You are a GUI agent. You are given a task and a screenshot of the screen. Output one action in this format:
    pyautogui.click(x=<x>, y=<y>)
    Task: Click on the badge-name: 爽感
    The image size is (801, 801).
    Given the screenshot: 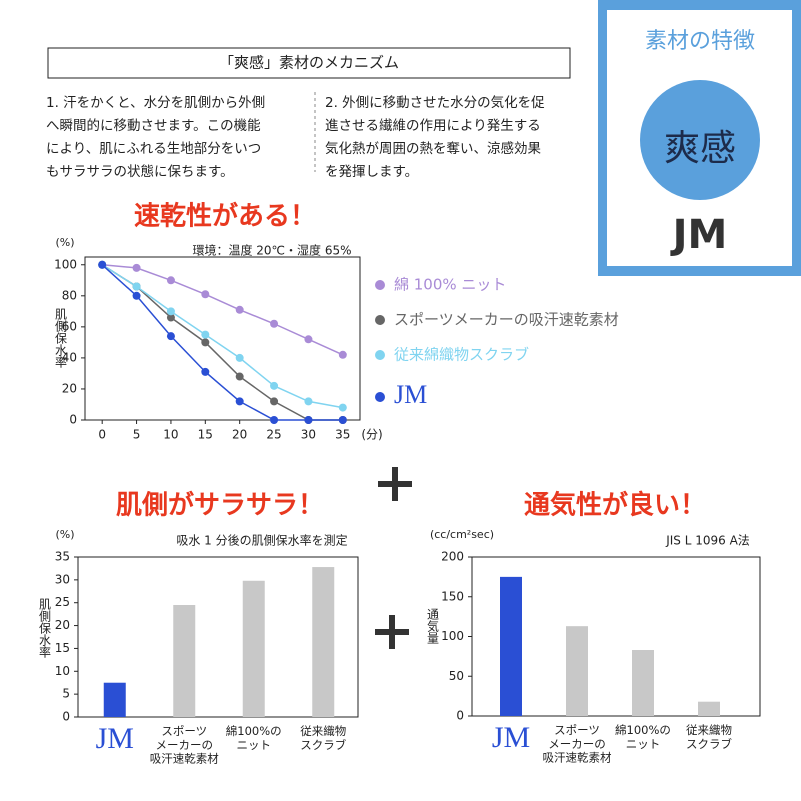 What is the action you would take?
    pyautogui.click(x=700, y=148)
    